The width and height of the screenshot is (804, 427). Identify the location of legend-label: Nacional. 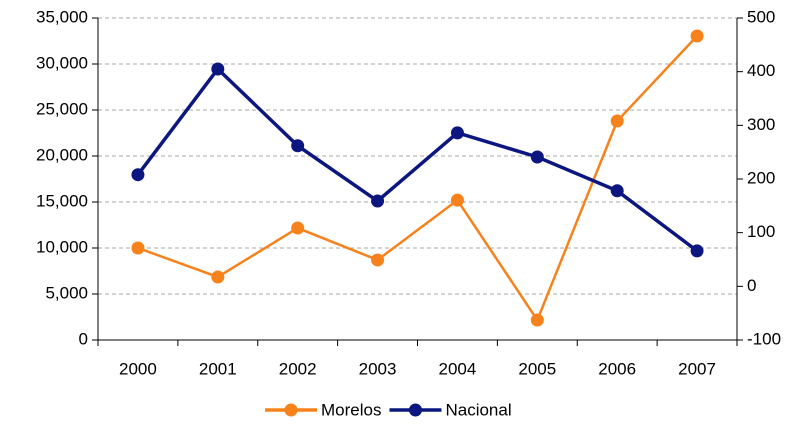
(478, 409).